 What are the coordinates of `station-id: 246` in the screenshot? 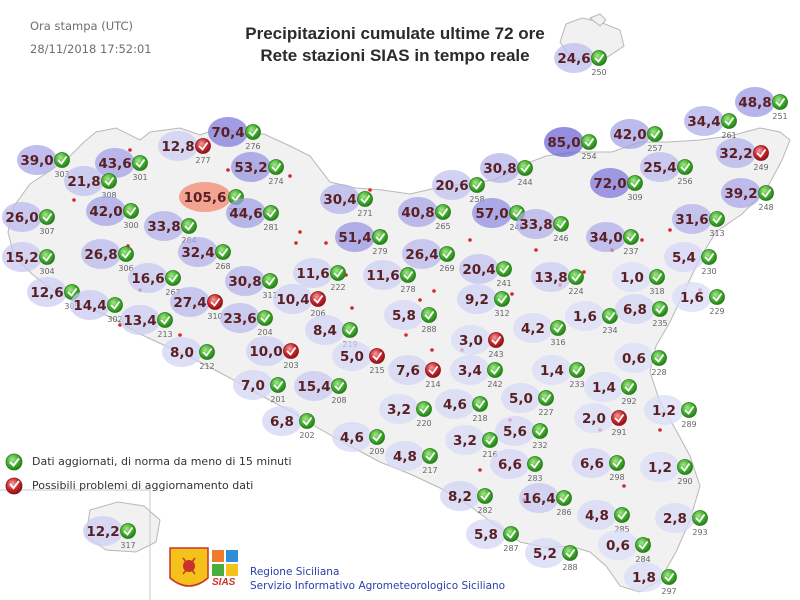 It's located at (560, 238).